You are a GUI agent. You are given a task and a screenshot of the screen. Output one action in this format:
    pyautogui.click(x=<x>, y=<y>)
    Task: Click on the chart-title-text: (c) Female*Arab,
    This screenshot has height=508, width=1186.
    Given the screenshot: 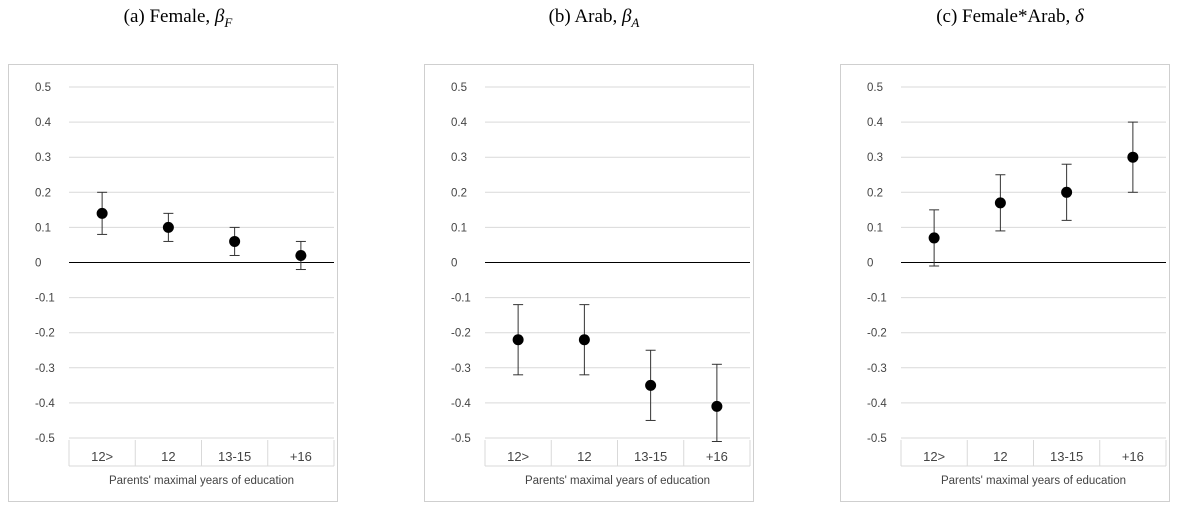 What is the action you would take?
    pyautogui.click(x=1005, y=16)
    